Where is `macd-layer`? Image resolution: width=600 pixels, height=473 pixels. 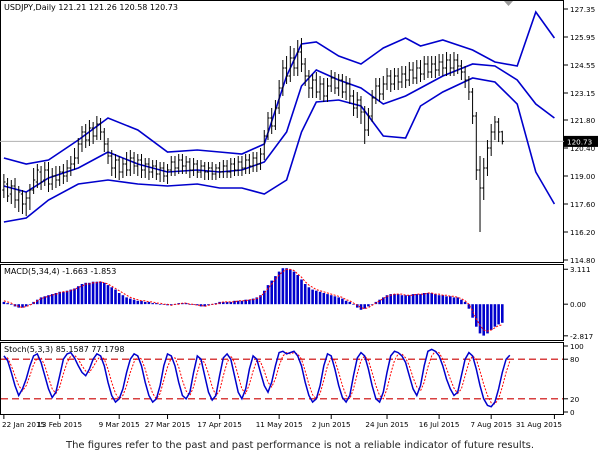
macd-layer is located at coordinates (253, 302).